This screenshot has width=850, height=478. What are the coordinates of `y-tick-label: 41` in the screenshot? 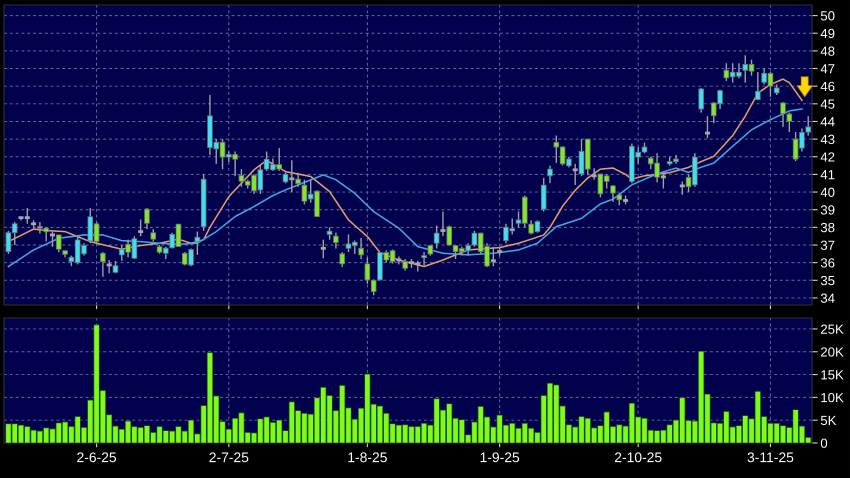 It's located at (827, 175).